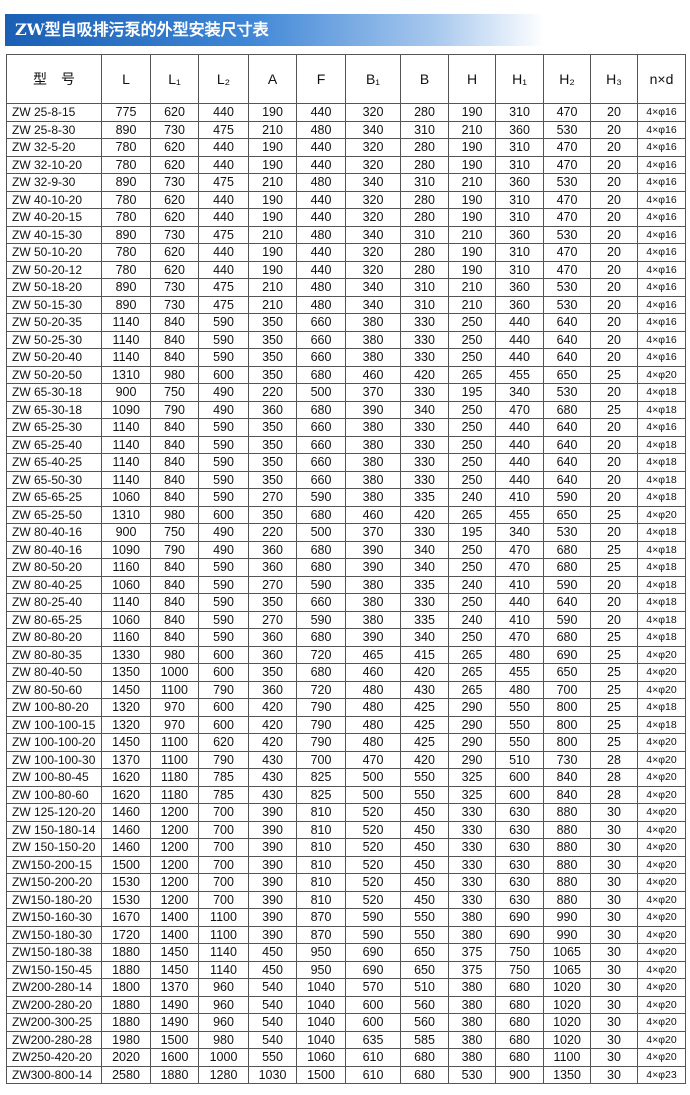 This screenshot has height=1095, width=690. Describe the element at coordinates (174, 129) in the screenshot. I see `value-cell: 730` at that location.